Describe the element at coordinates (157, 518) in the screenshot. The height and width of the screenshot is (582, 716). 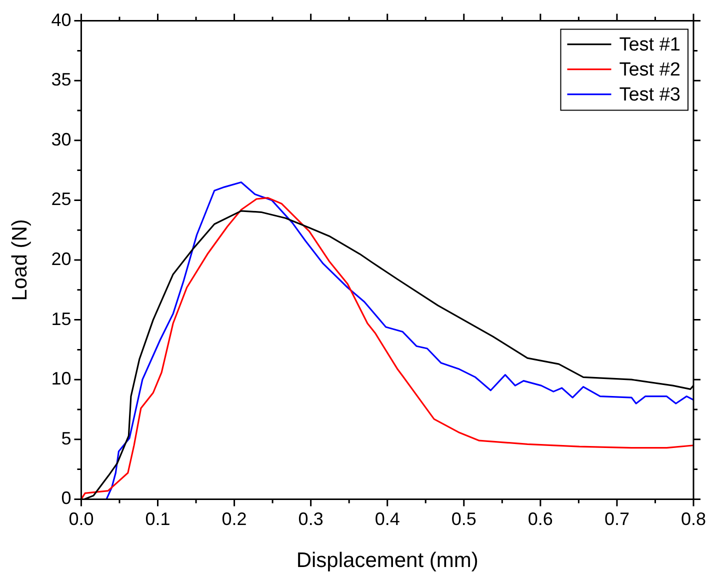
I see `x-tick-label: 0.1` at that location.